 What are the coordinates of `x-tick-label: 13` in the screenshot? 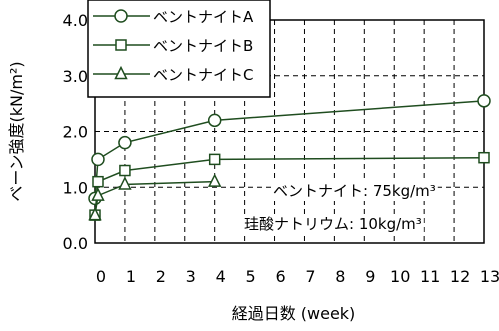 It's located at (489, 276).